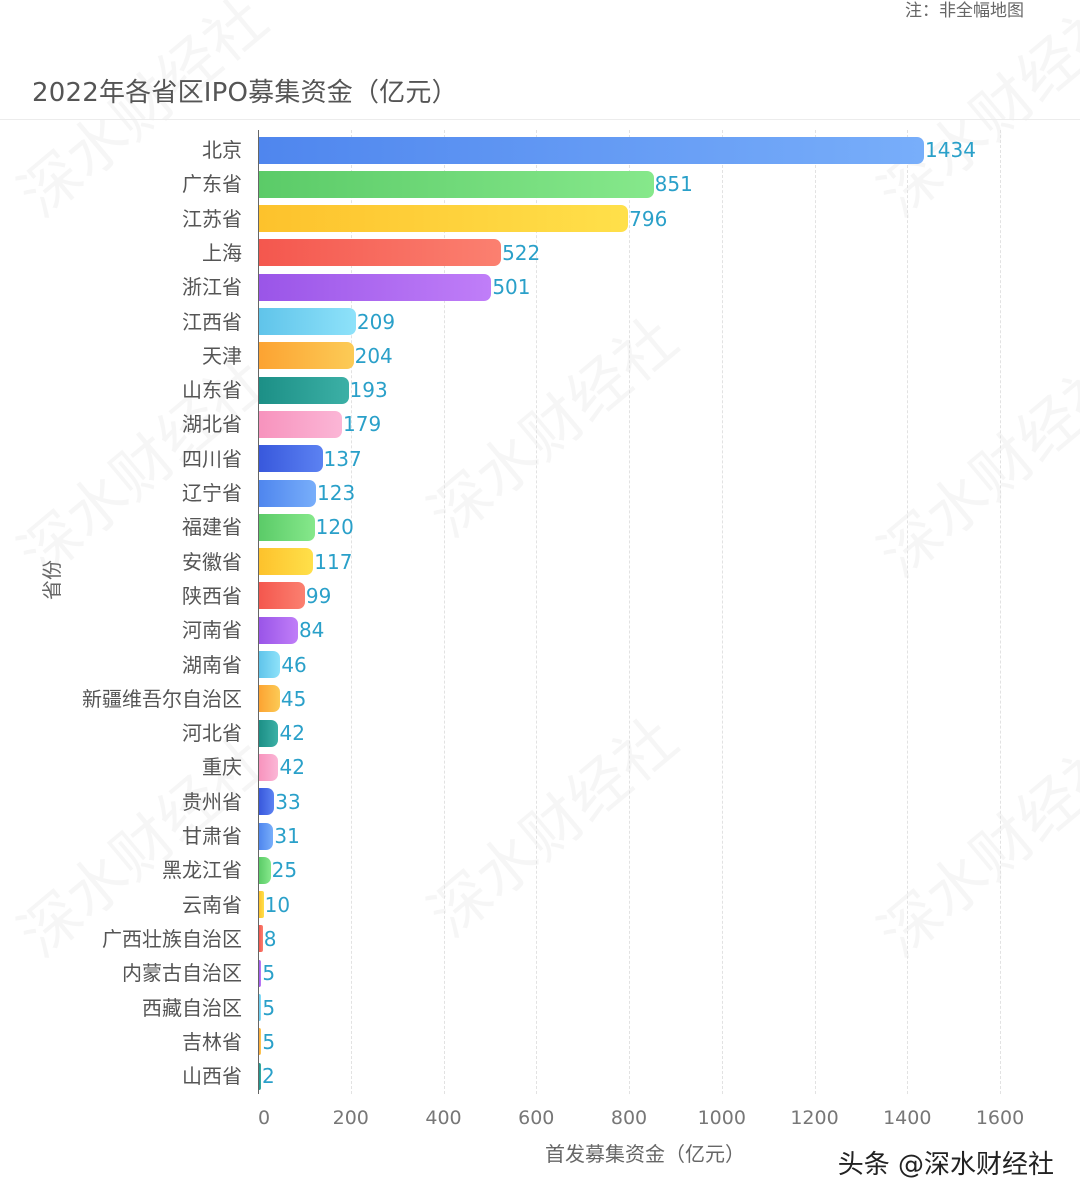 This screenshot has height=1198, width=1080. Describe the element at coordinates (212, 904) in the screenshot. I see `category-label: 云南省` at that location.